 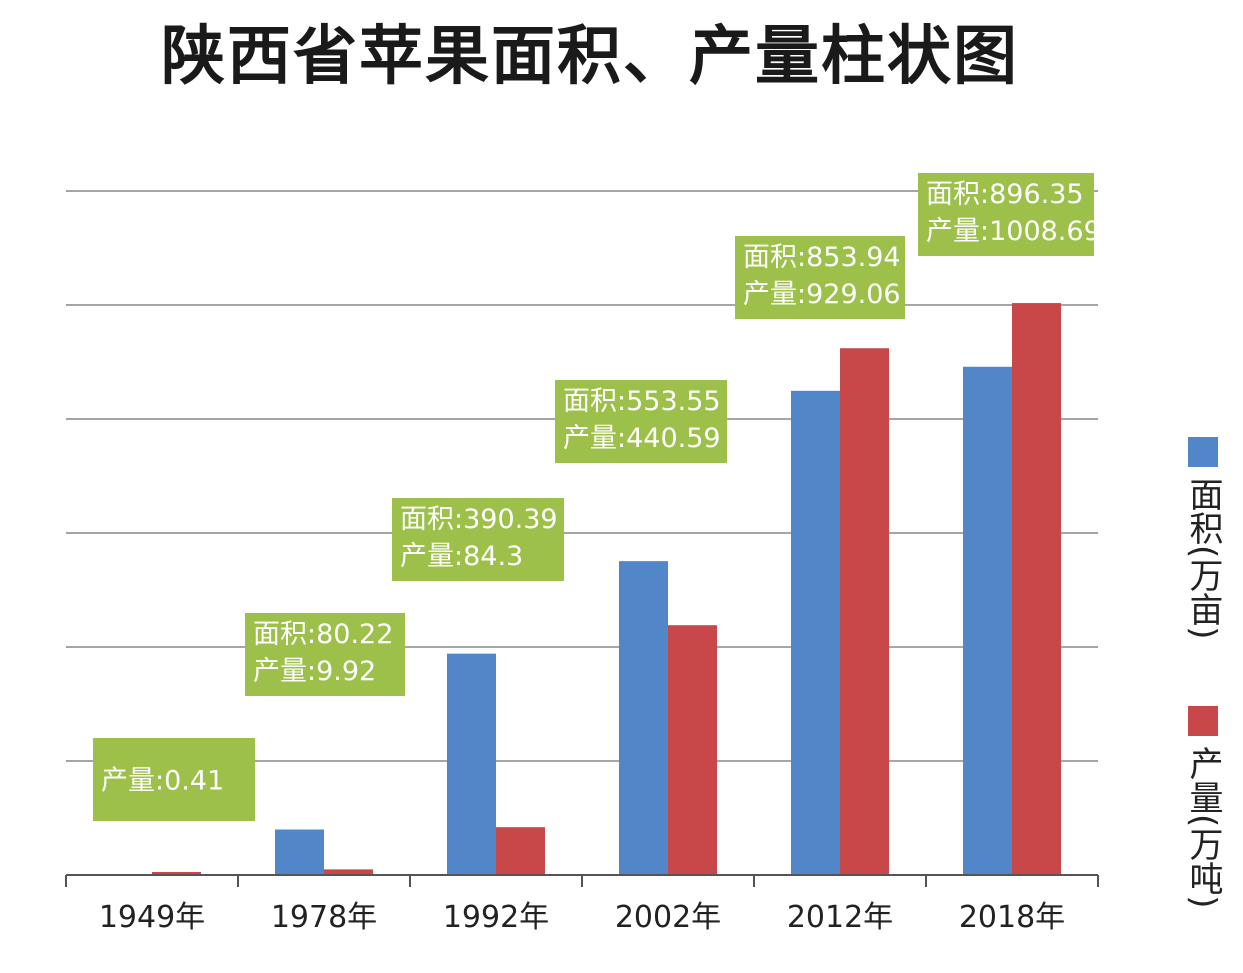 I want to click on x-tick-label: 1978年, so click(x=324, y=917).